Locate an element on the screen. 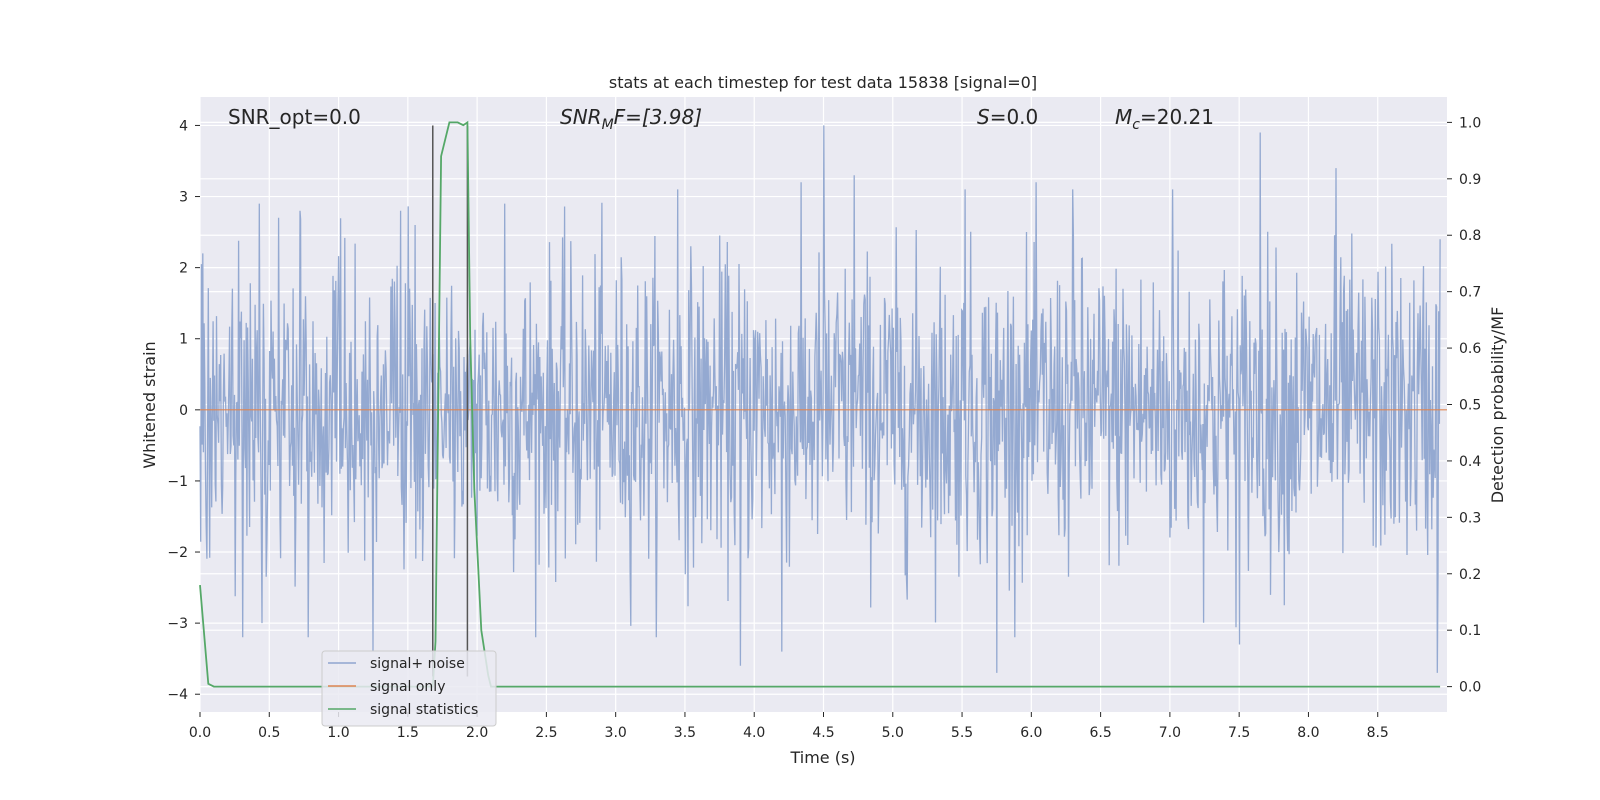 This screenshot has width=1600, height=800. right-y-tick-label: 0.5 is located at coordinates (1470, 406).